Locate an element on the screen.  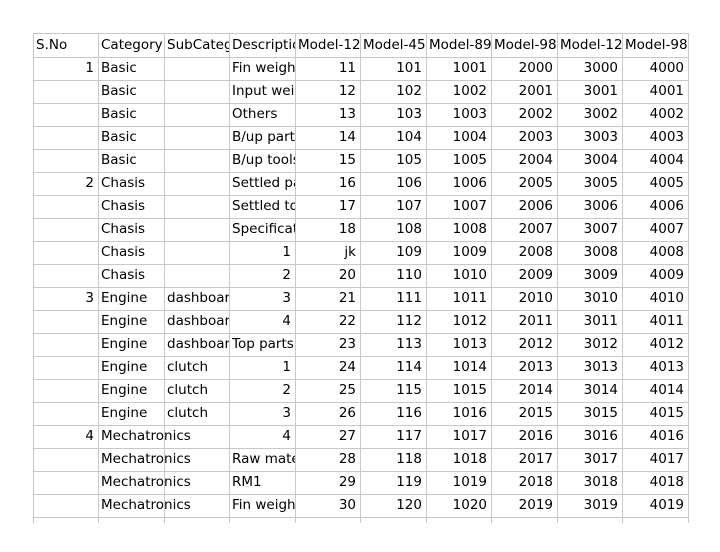
model-12-b-cell: 3019 is located at coordinates (600, 505).